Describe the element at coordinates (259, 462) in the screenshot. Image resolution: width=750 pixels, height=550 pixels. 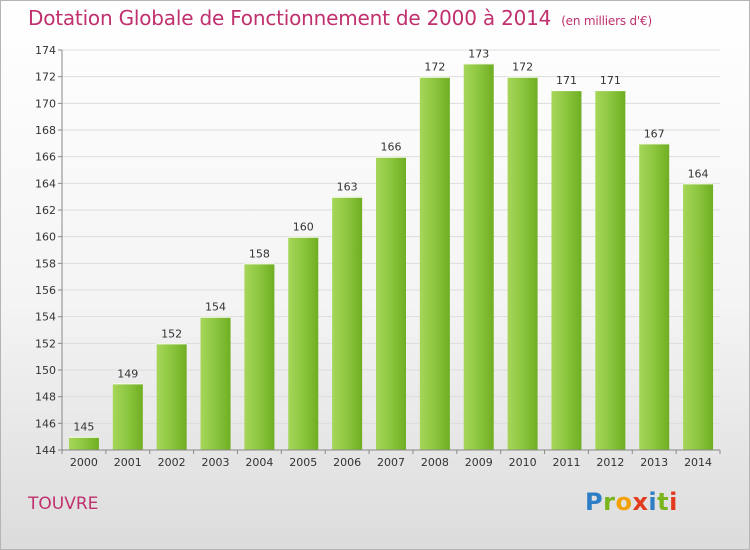
I see `x-tick-label: 2004` at that location.